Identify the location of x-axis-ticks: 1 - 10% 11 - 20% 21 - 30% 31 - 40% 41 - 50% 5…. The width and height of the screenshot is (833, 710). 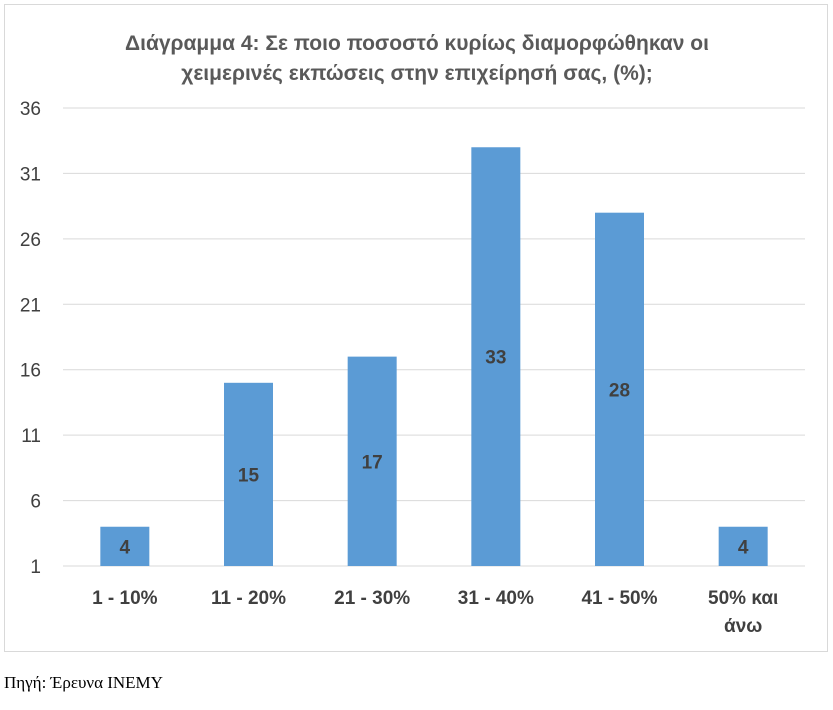
(435, 612).